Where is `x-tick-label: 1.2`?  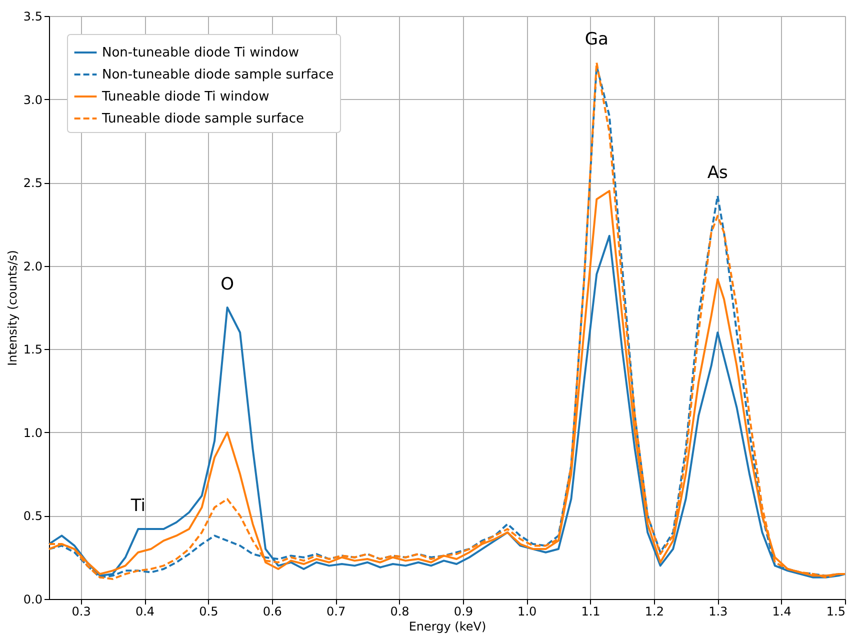
x-tick-label: 1.2 is located at coordinates (654, 611).